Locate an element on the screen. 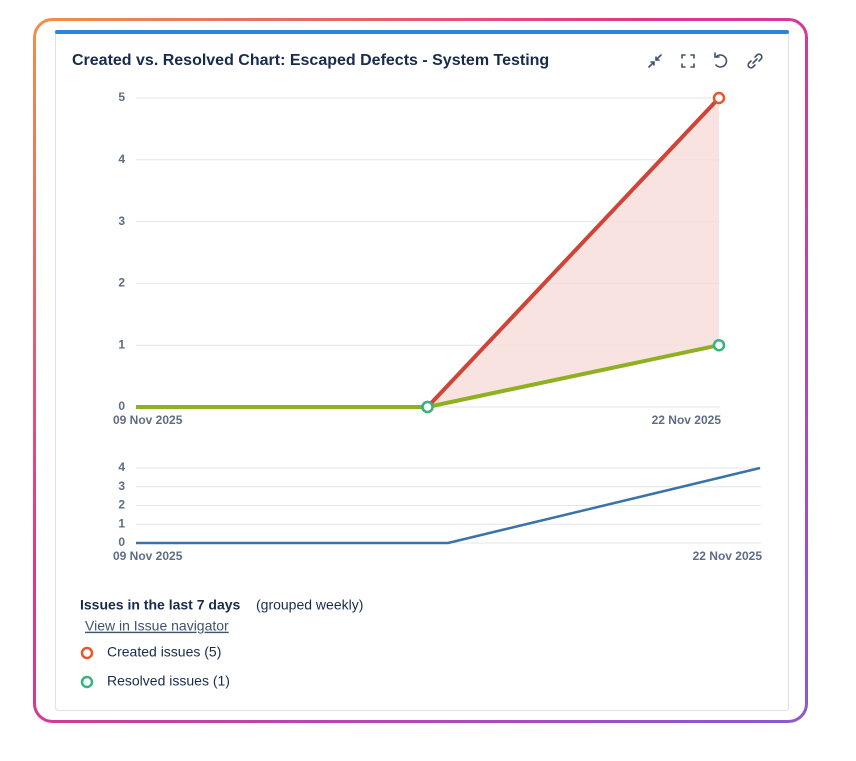 The image size is (856, 761). legend-label: Created issues (5) is located at coordinates (164, 652).